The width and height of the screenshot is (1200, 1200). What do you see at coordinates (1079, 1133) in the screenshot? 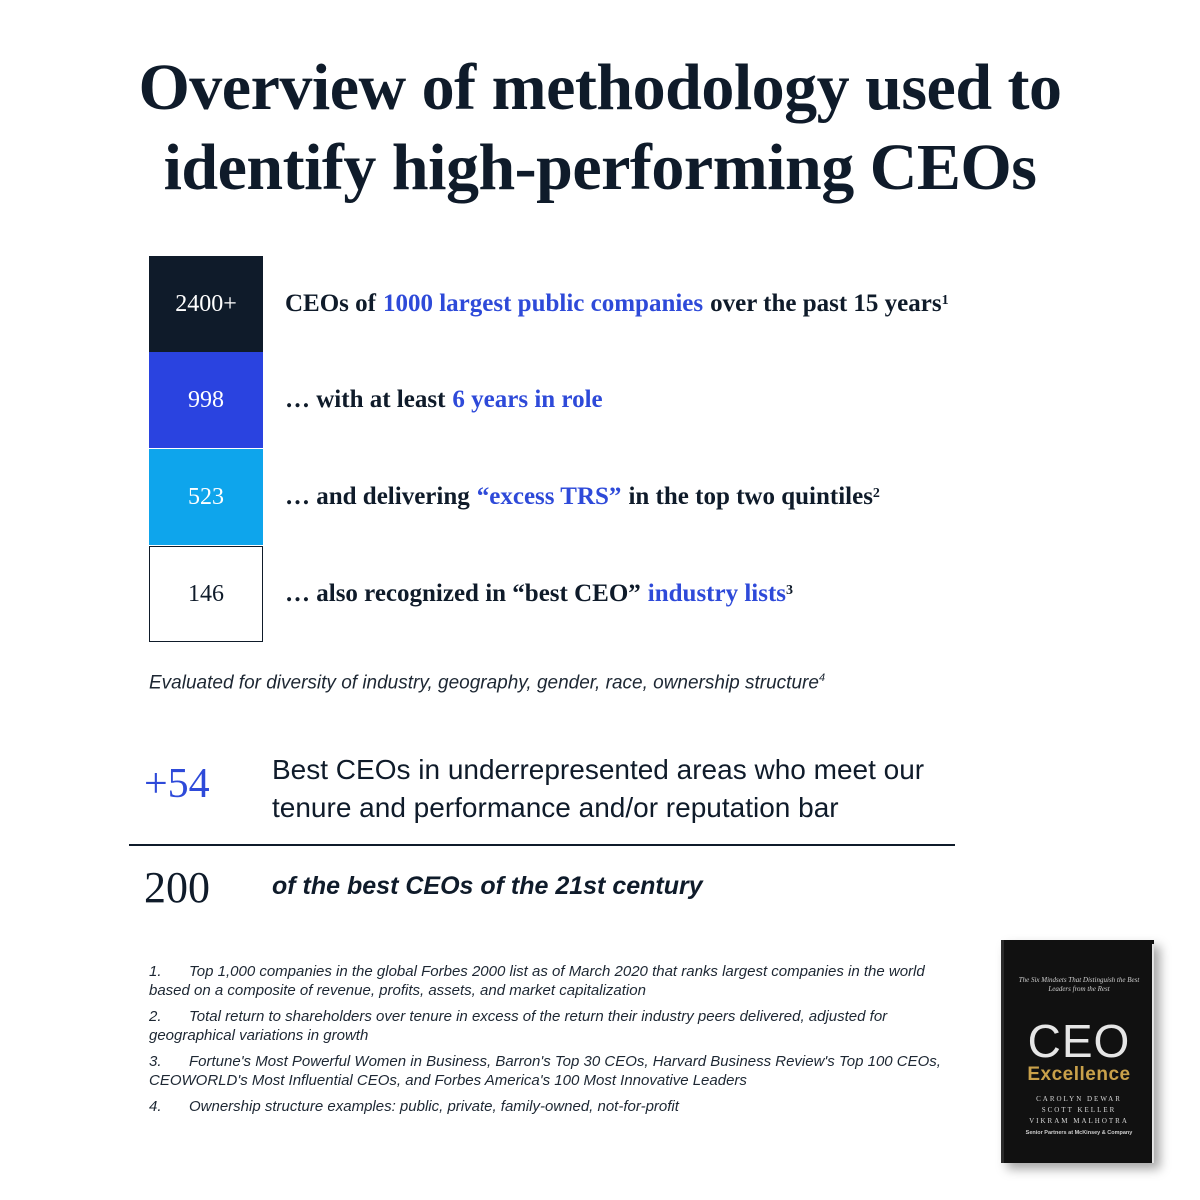
I see `book-subtitle: Senior Partners at McKinsey & Company` at bounding box center [1079, 1133].